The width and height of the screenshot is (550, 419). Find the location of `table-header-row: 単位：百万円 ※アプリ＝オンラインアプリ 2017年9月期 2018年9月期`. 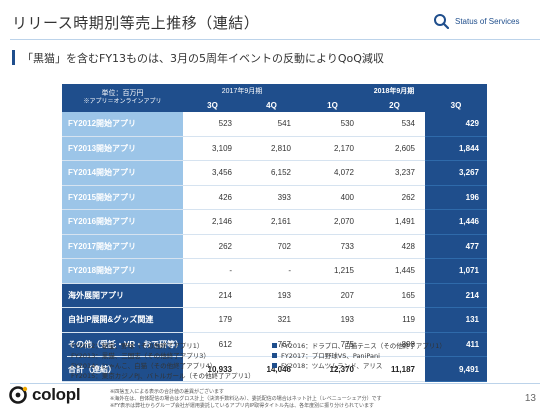

table-header-row: 単位：百万円 ※アプリ＝オンラインアプリ 2017年9月期 2018年9月期 is located at coordinates (275, 98).